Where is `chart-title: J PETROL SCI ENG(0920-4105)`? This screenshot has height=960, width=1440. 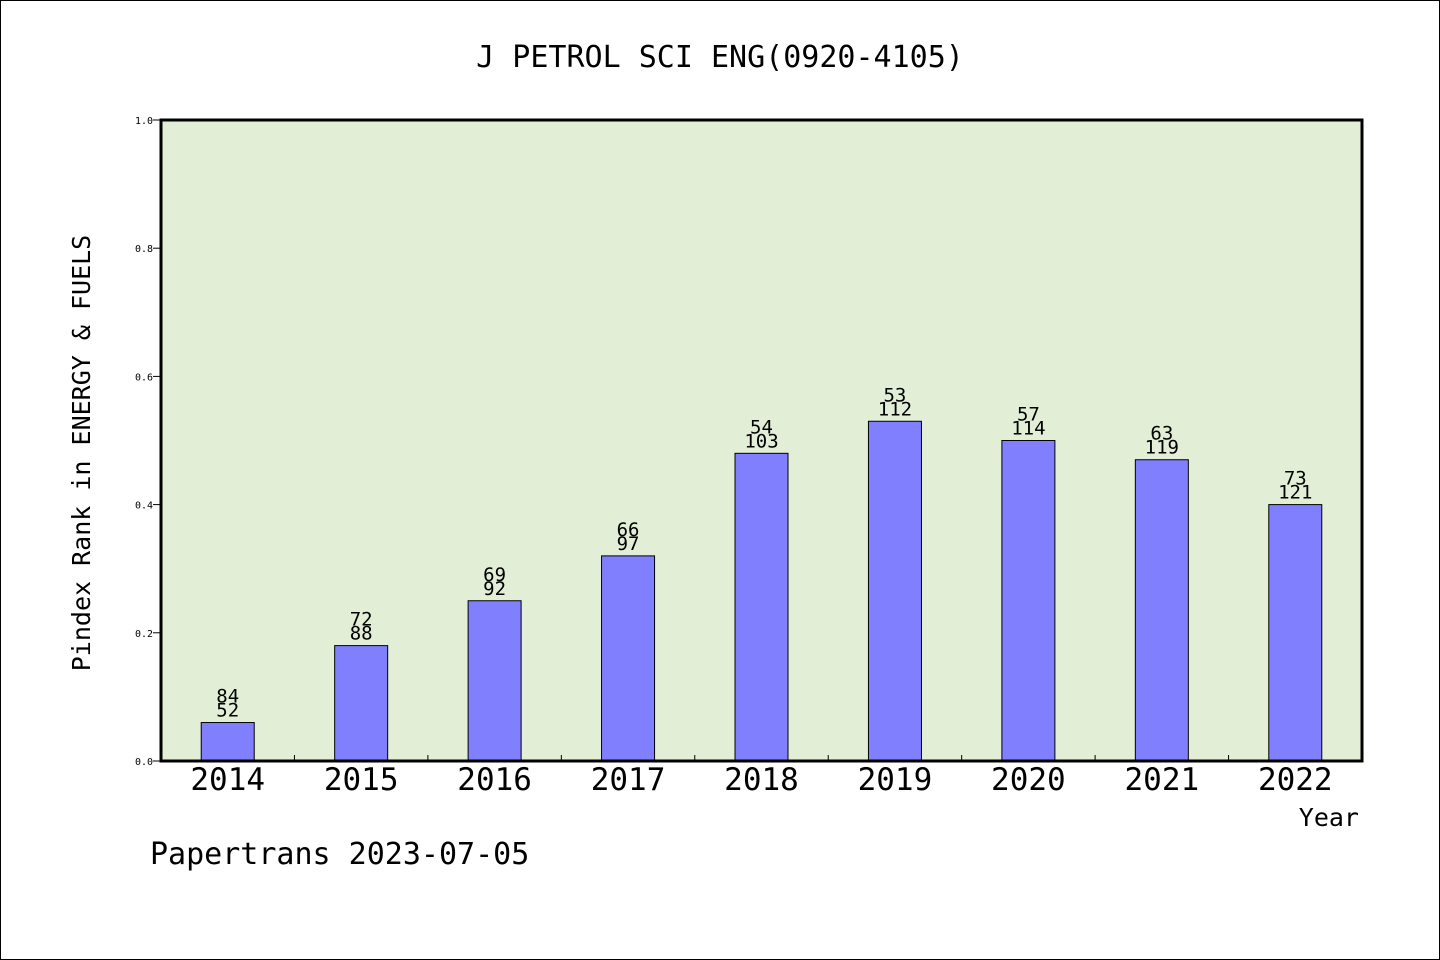
chart-title: J PETROL SCI ENG(0920-4105) is located at coordinates (720, 57).